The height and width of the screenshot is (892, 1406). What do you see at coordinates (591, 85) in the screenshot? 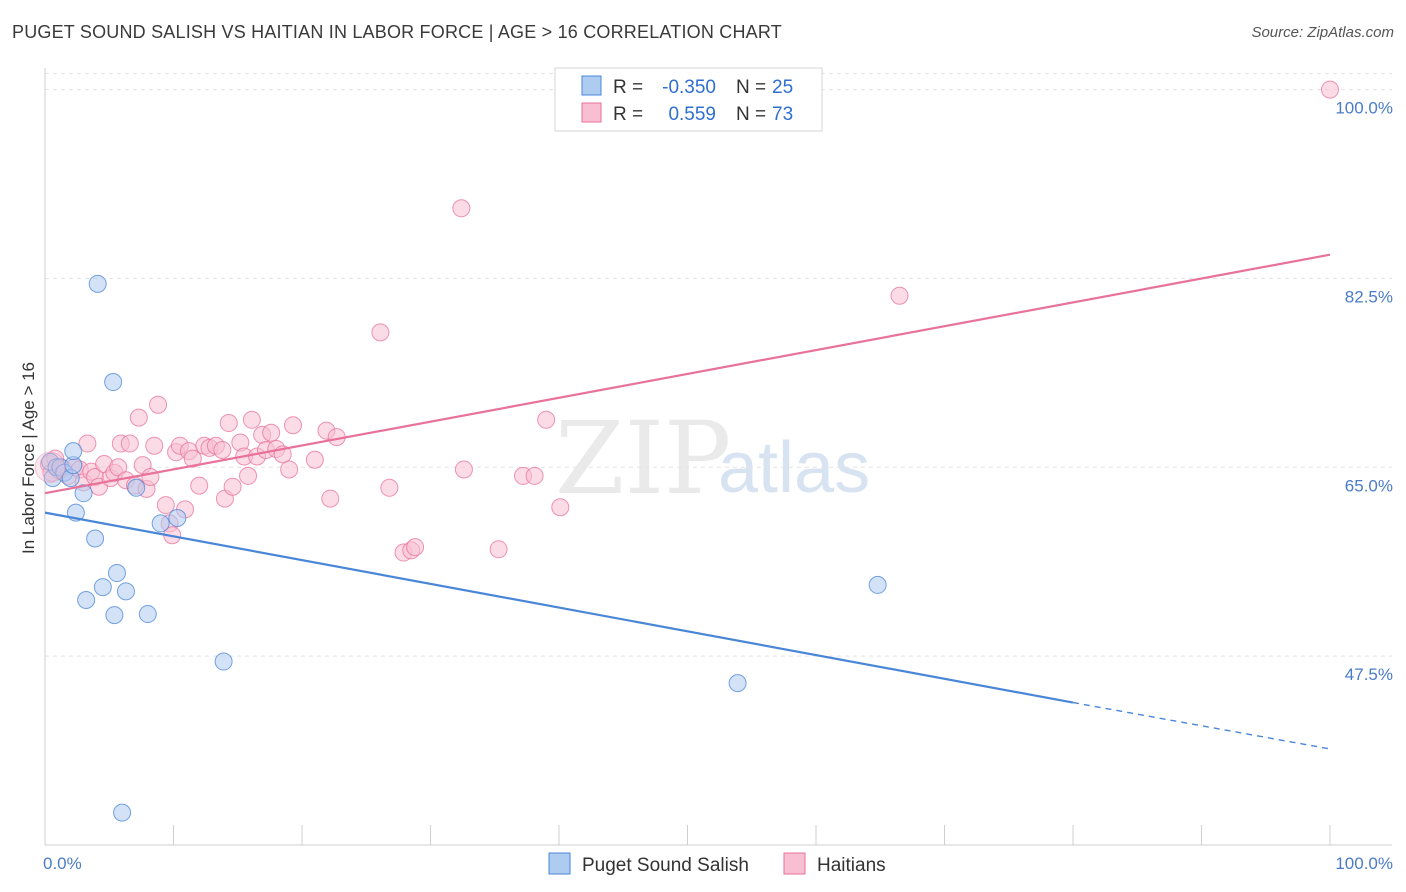
I see `legend-swatch-puget` at bounding box center [591, 85].